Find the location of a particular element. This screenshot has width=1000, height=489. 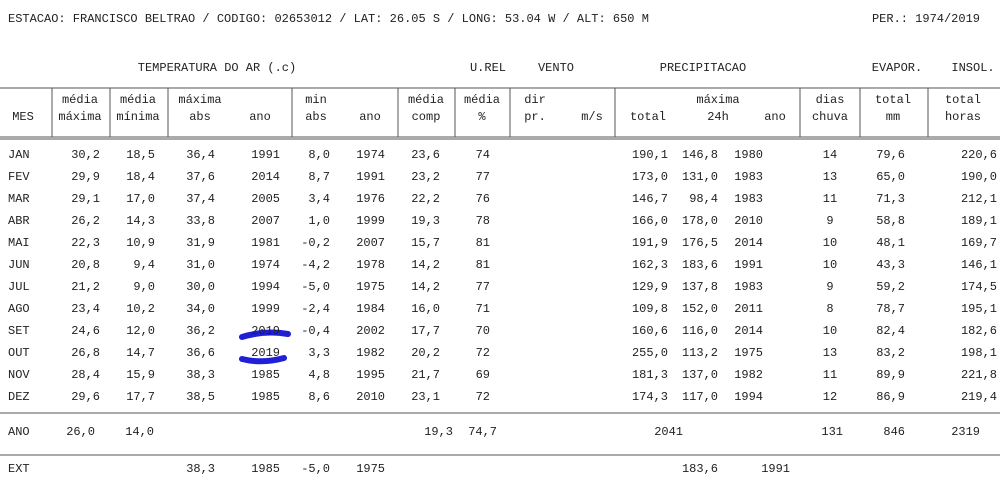

summary-cell: 1975 is located at coordinates (370, 469).